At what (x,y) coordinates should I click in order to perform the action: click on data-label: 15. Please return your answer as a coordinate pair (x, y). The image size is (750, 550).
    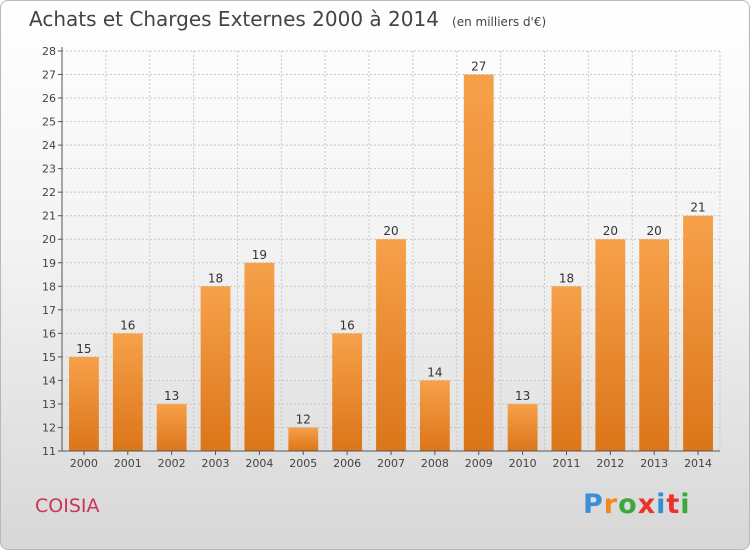
    Looking at the image, I should click on (83, 349).